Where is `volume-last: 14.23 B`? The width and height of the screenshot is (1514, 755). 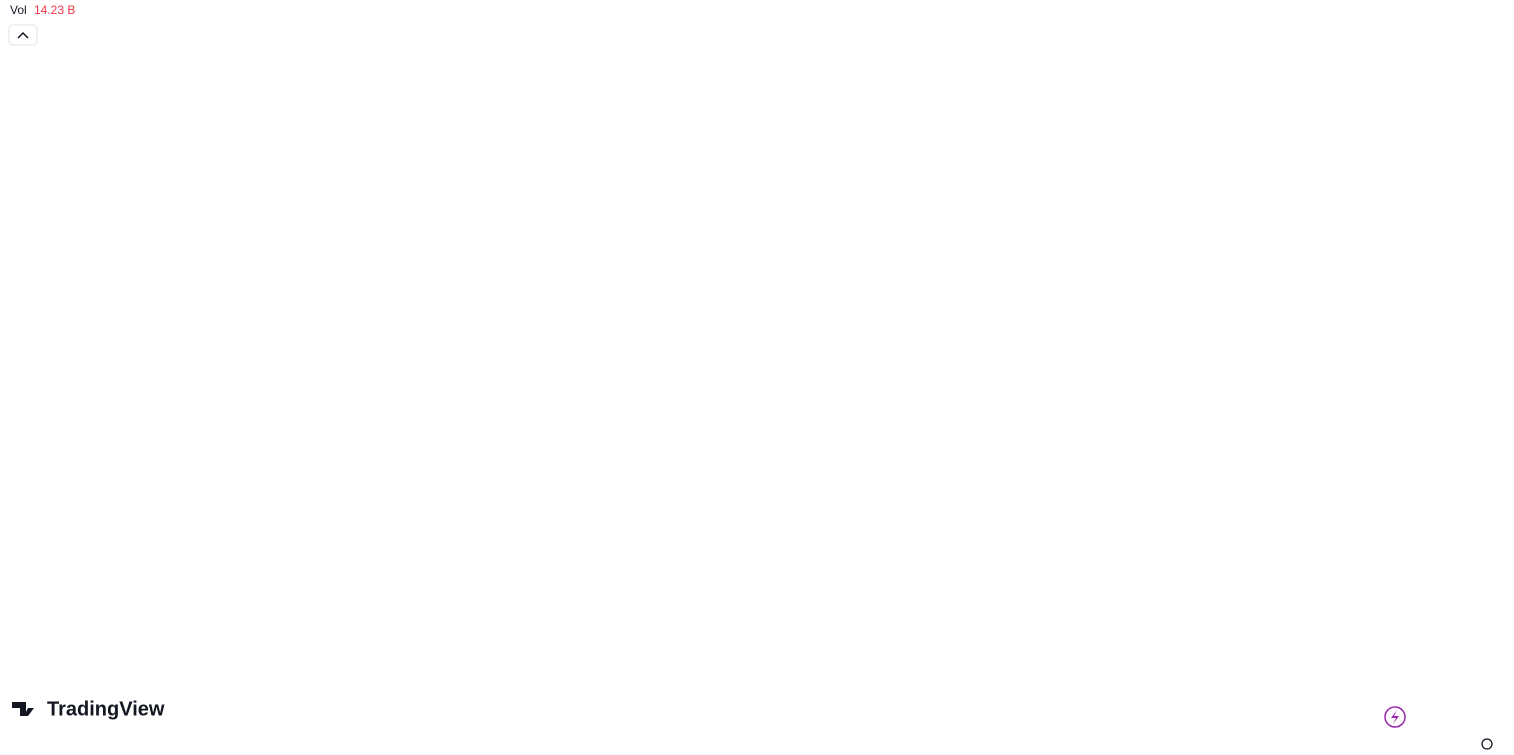 volume-last: 14.23 B is located at coordinates (54, 10).